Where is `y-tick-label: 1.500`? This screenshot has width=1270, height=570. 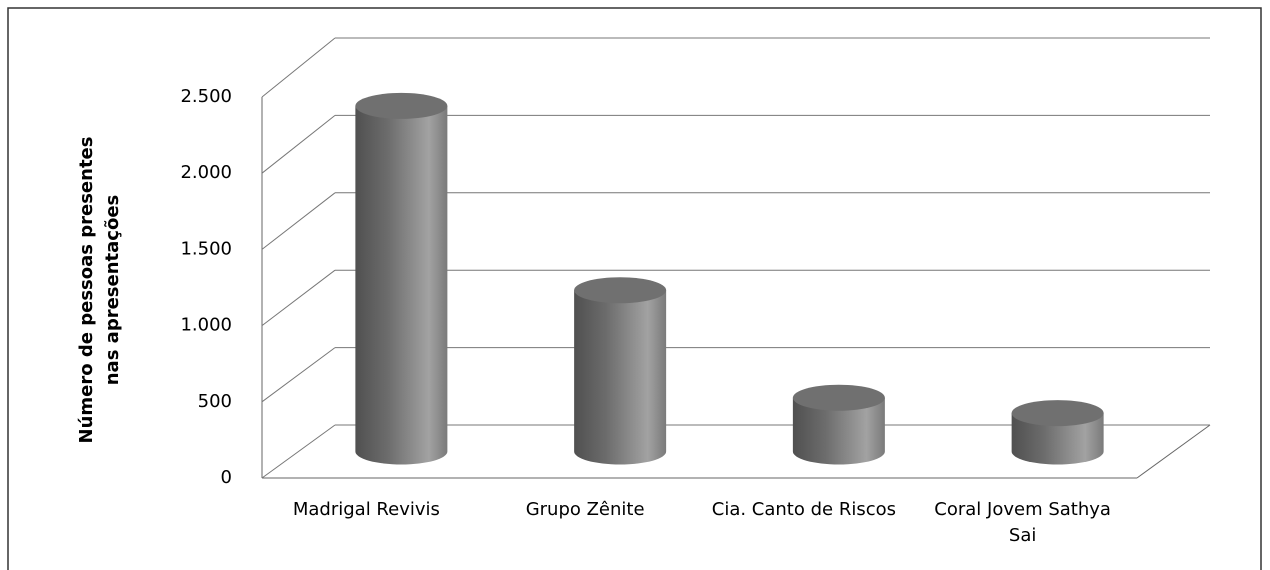
y-tick-label: 1.500 is located at coordinates (206, 248).